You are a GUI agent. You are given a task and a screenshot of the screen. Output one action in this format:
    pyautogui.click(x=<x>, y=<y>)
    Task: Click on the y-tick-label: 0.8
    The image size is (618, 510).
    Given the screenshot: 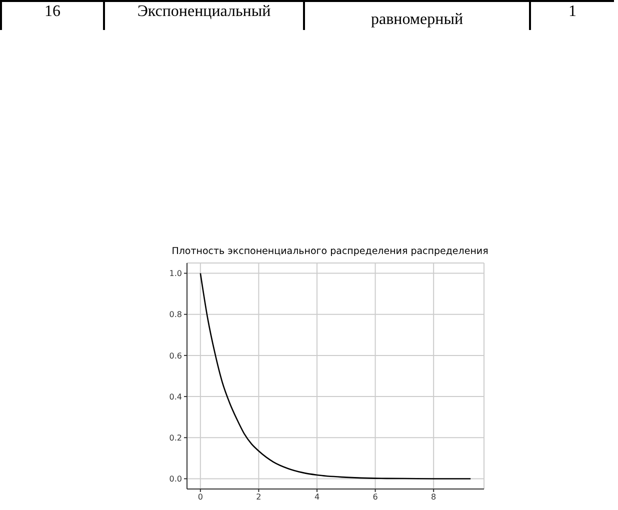 What is the action you would take?
    pyautogui.click(x=175, y=315)
    